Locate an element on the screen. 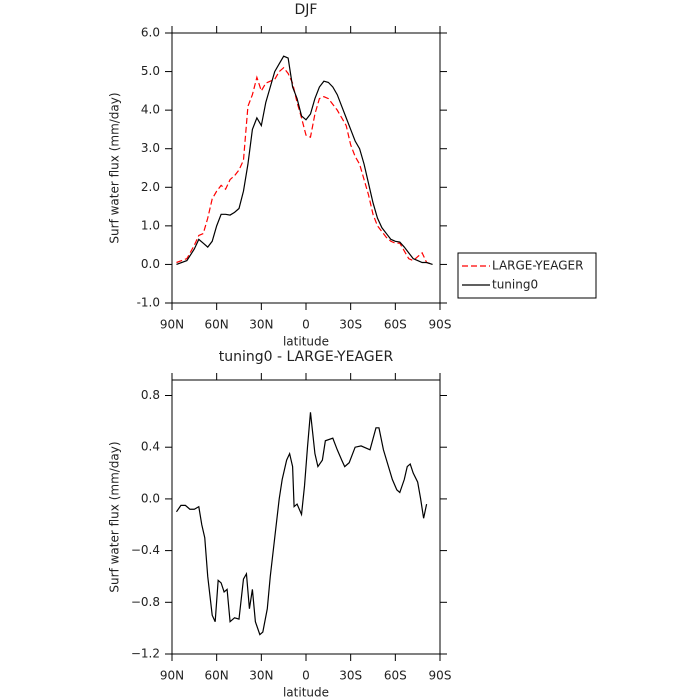  y-tick-label: −0.4 is located at coordinates (145, 550).